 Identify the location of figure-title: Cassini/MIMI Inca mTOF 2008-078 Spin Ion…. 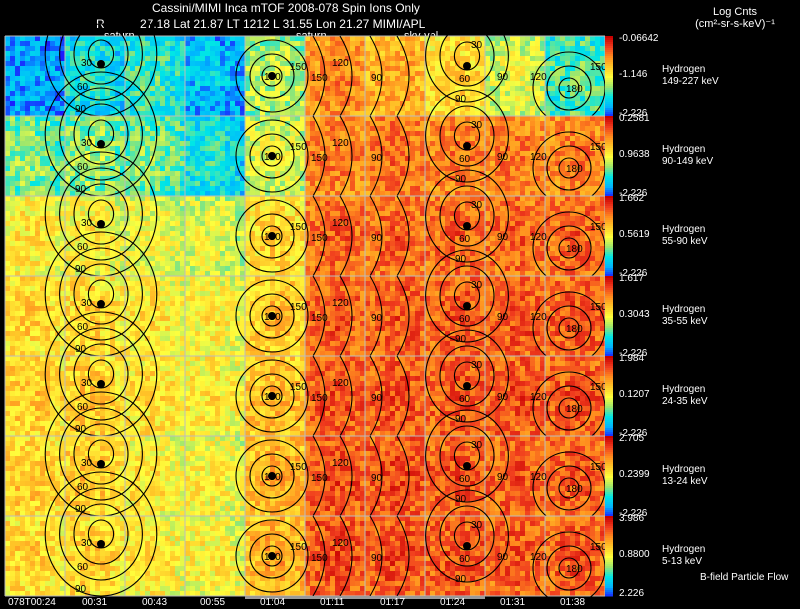
(286, 8).